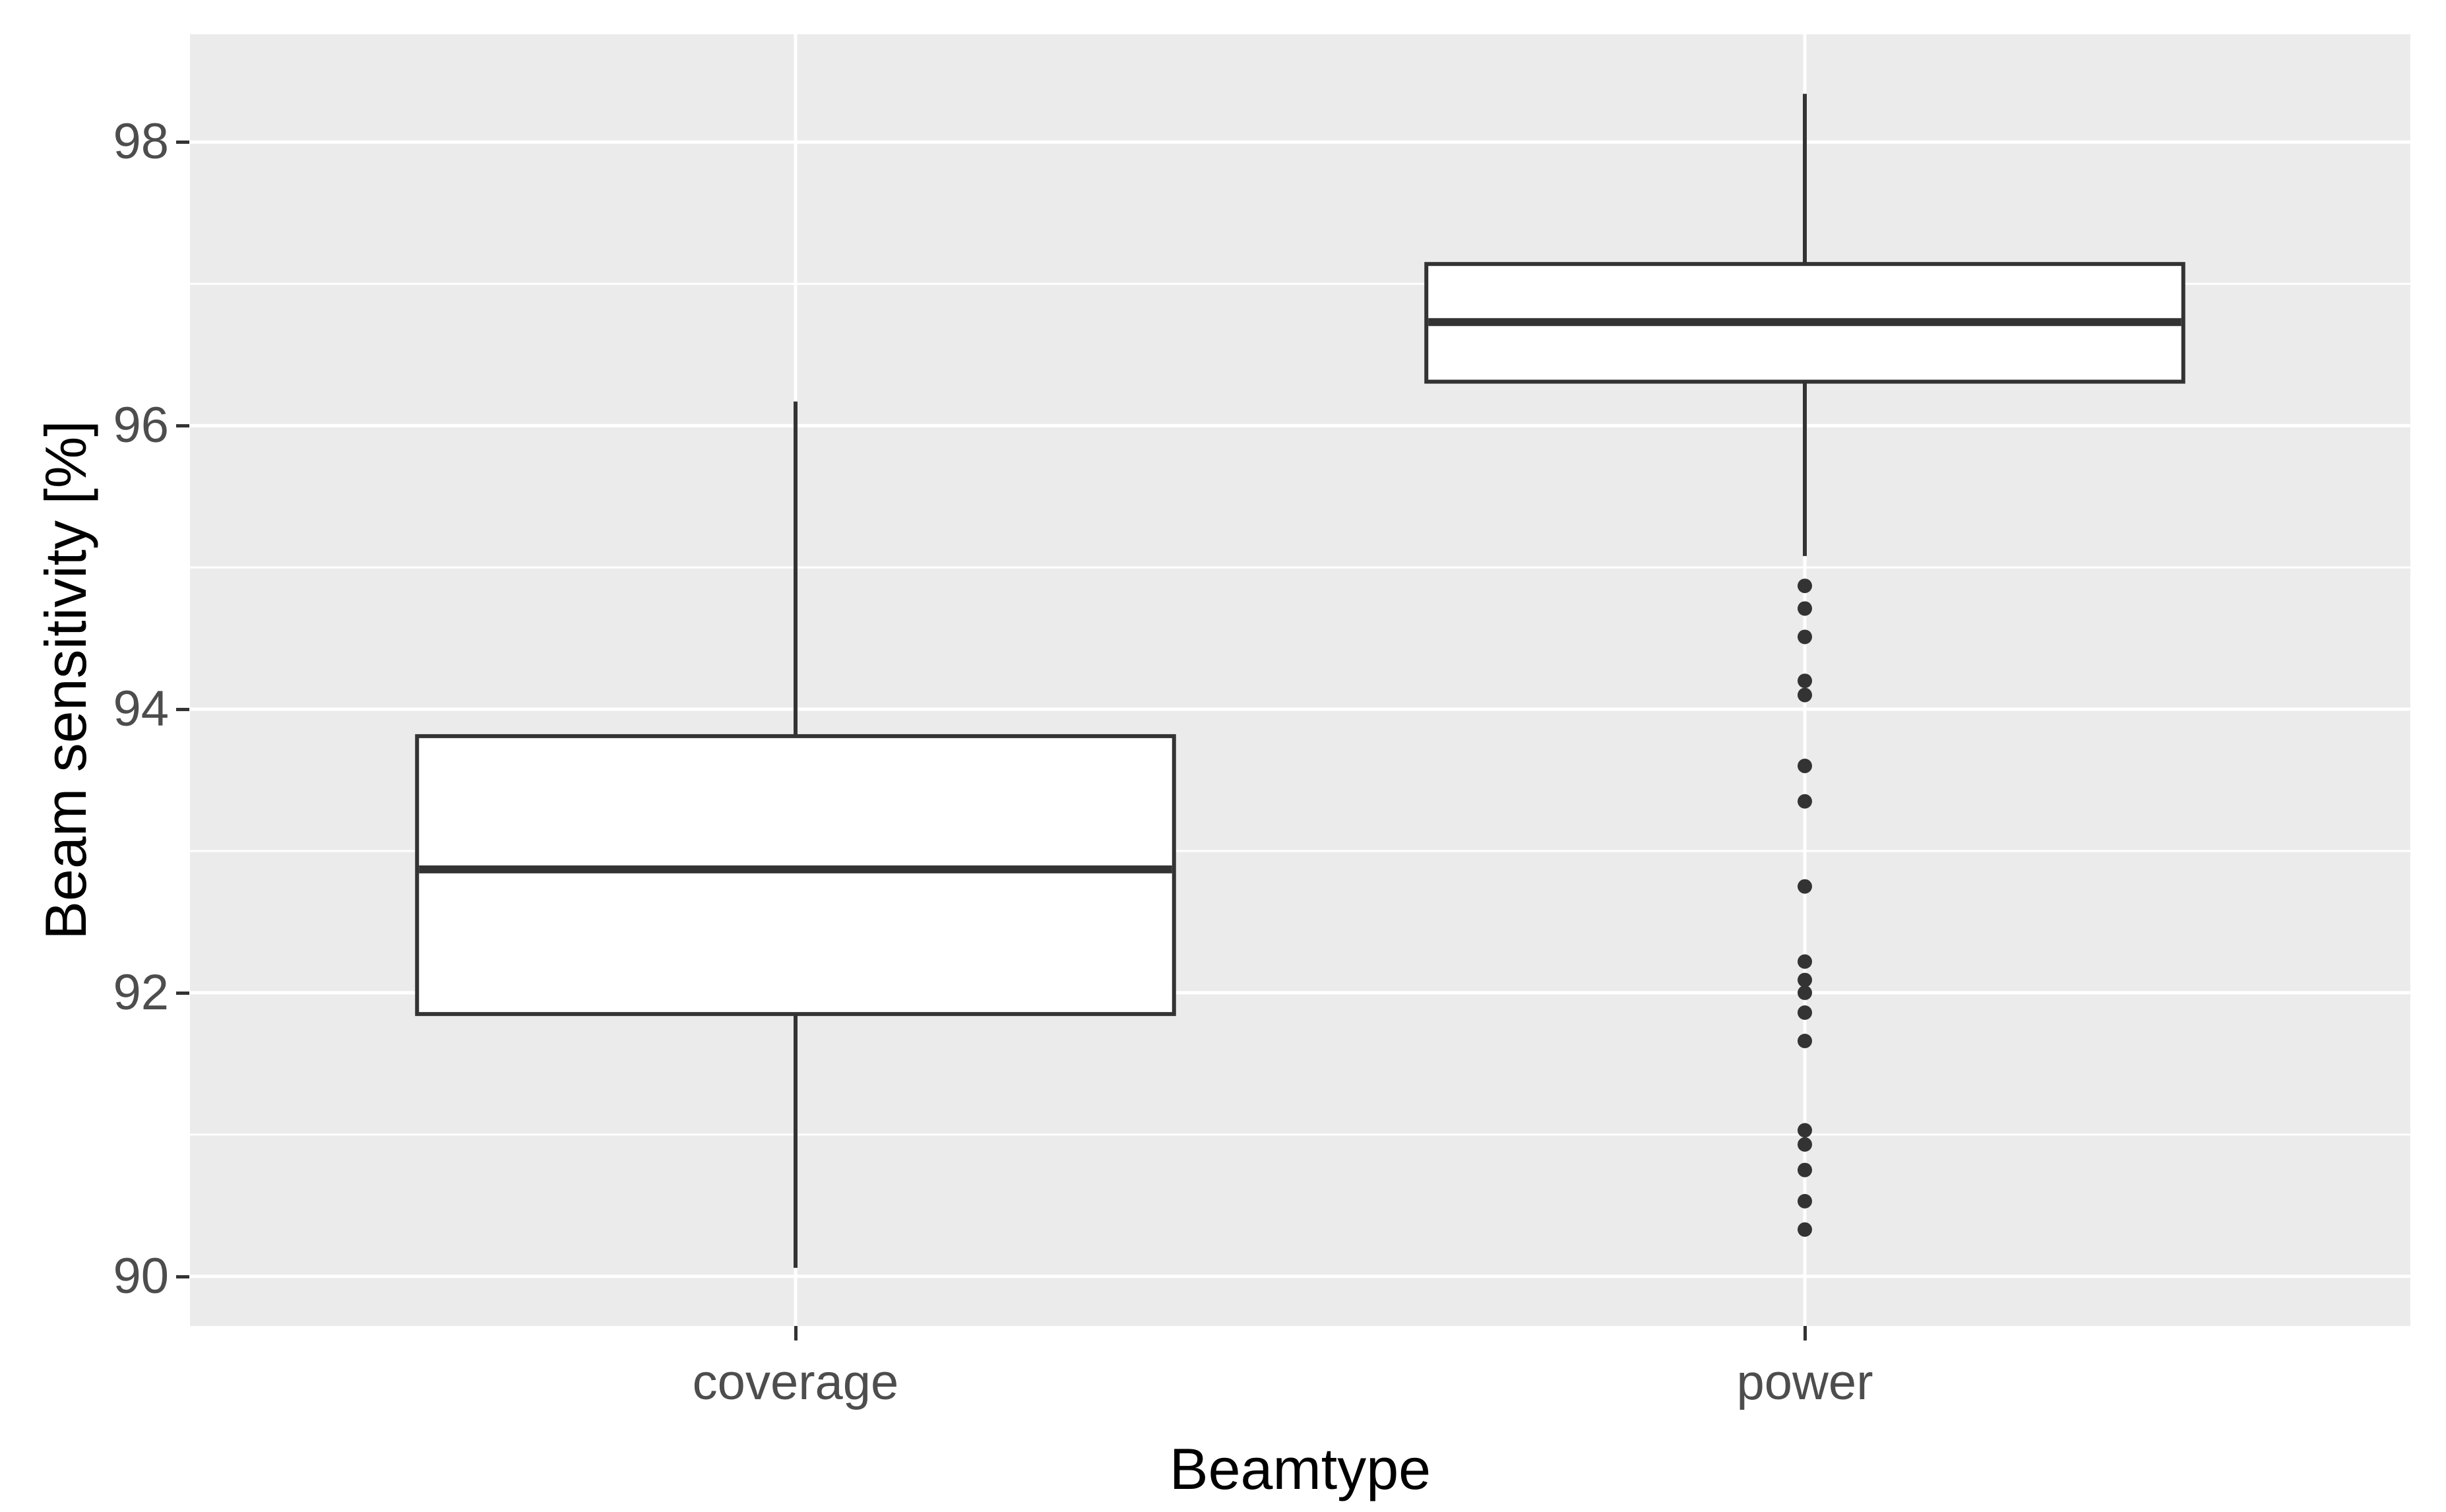  Describe the element at coordinates (795, 1382) in the screenshot. I see `x-tick-label-coverage: coverage` at that location.